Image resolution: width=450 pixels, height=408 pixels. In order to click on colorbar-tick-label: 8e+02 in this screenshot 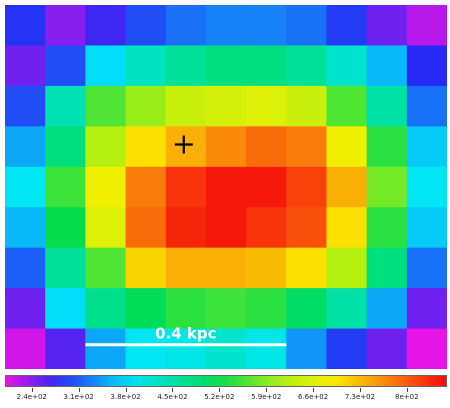, I will do `click(407, 397)`.